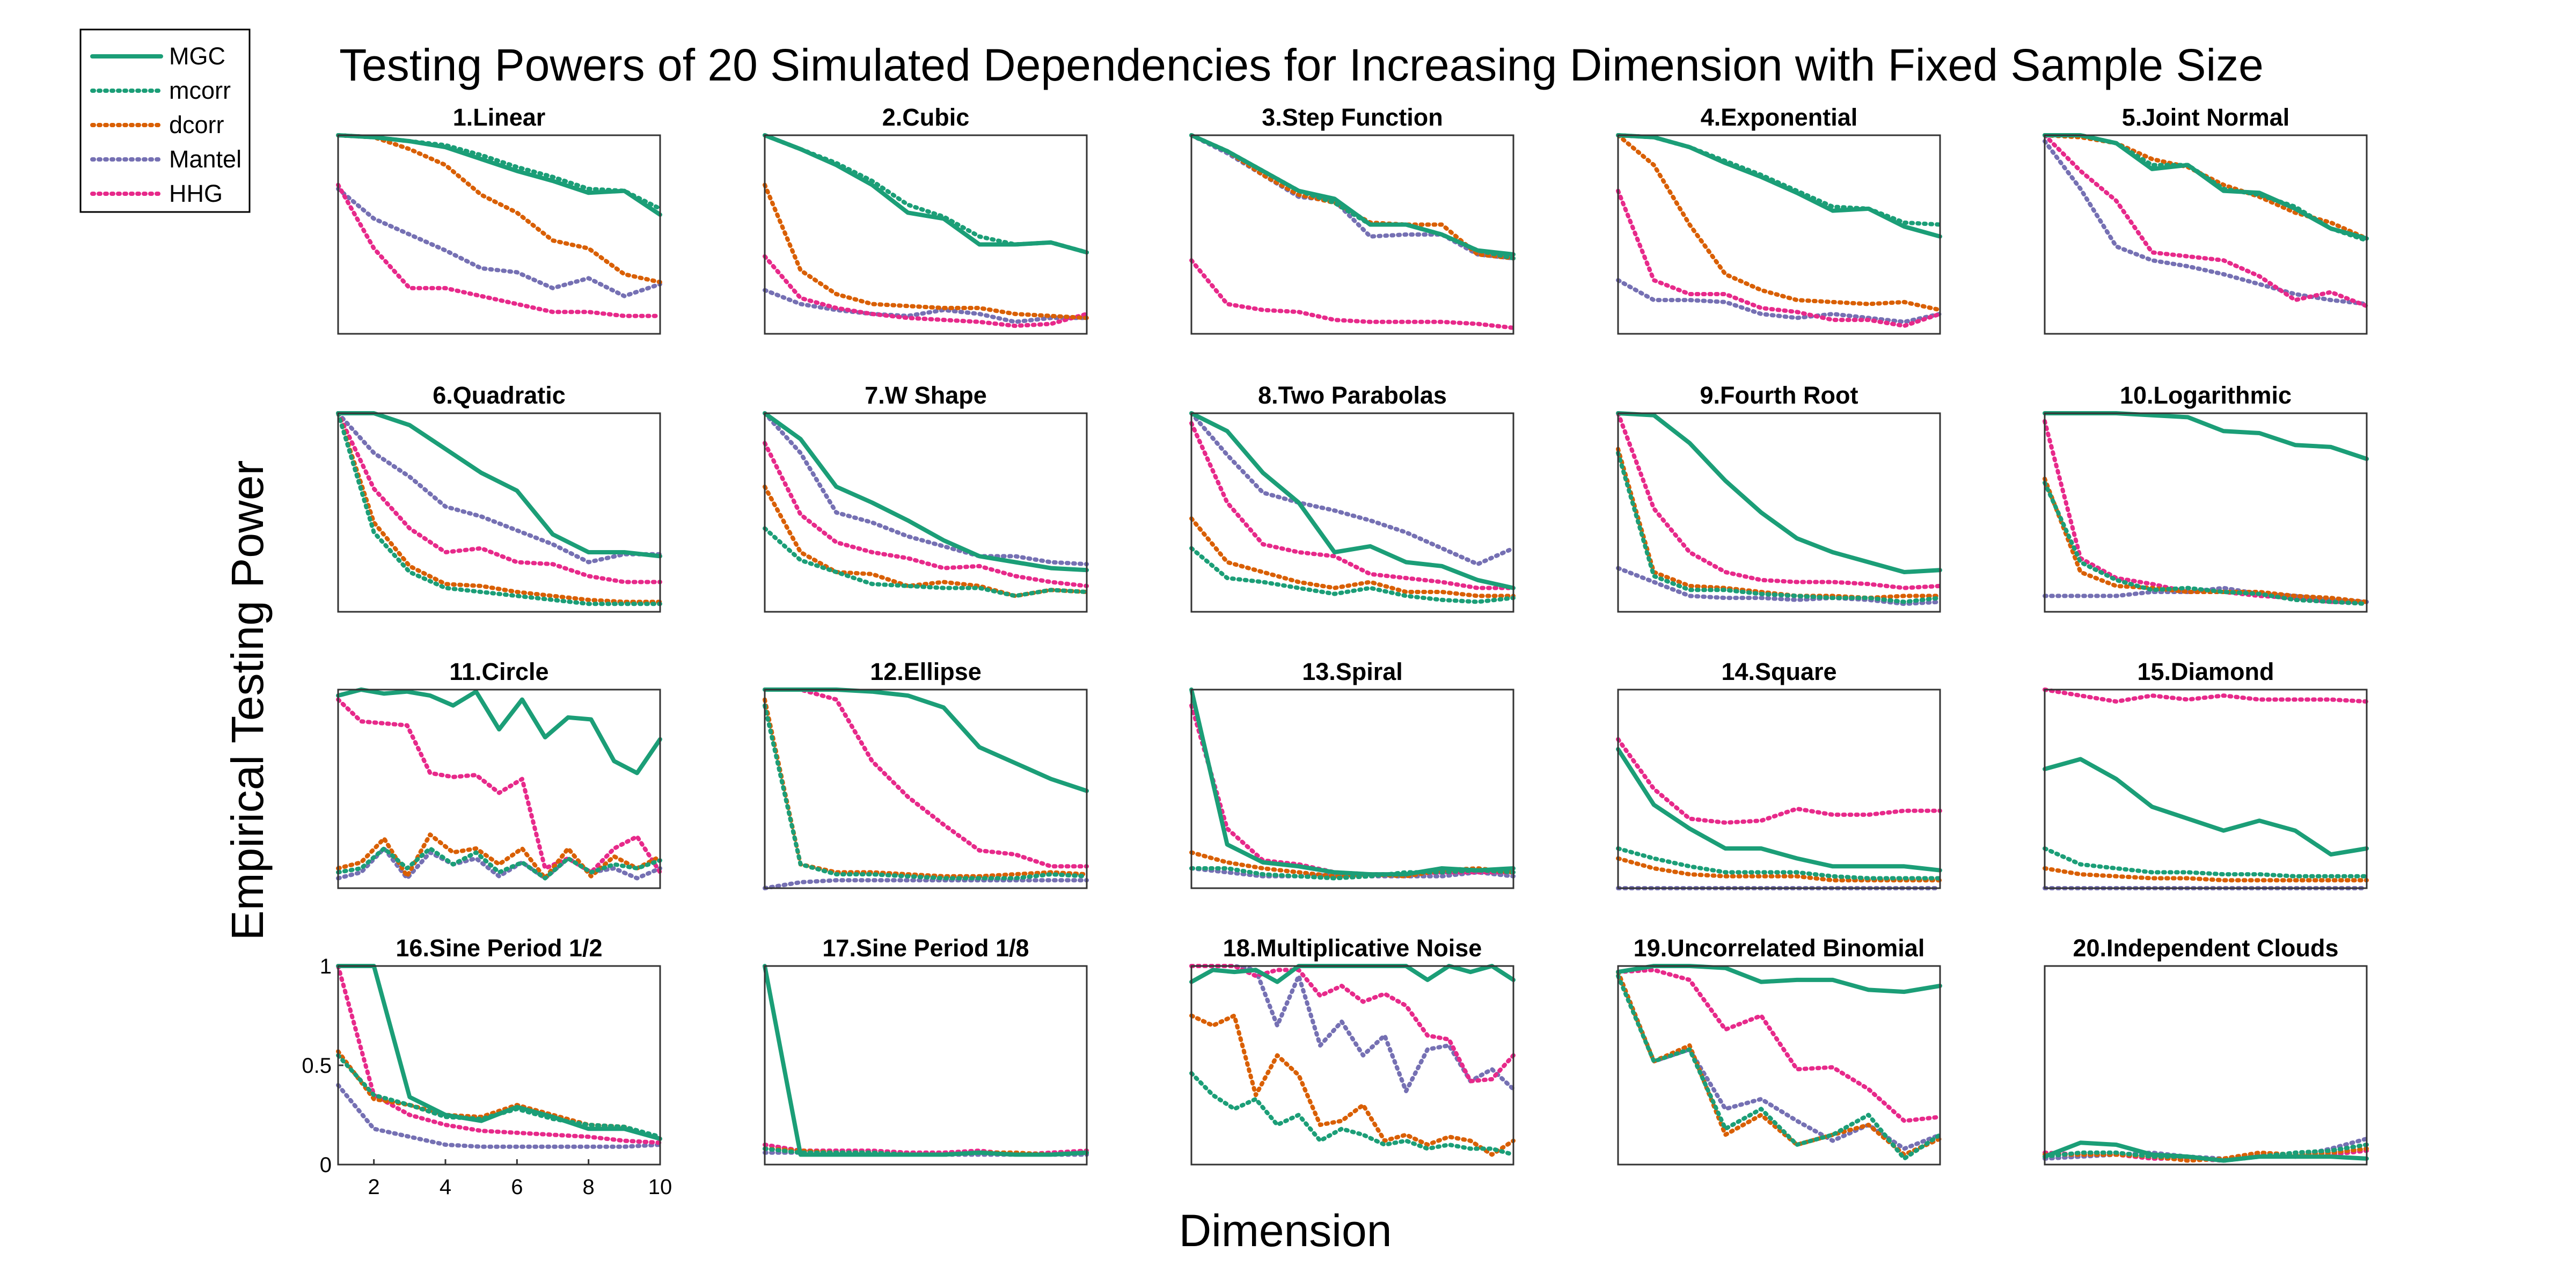  What do you see at coordinates (1779, 395) in the screenshot?
I see `panel-title: 9.Fourth Root` at bounding box center [1779, 395].